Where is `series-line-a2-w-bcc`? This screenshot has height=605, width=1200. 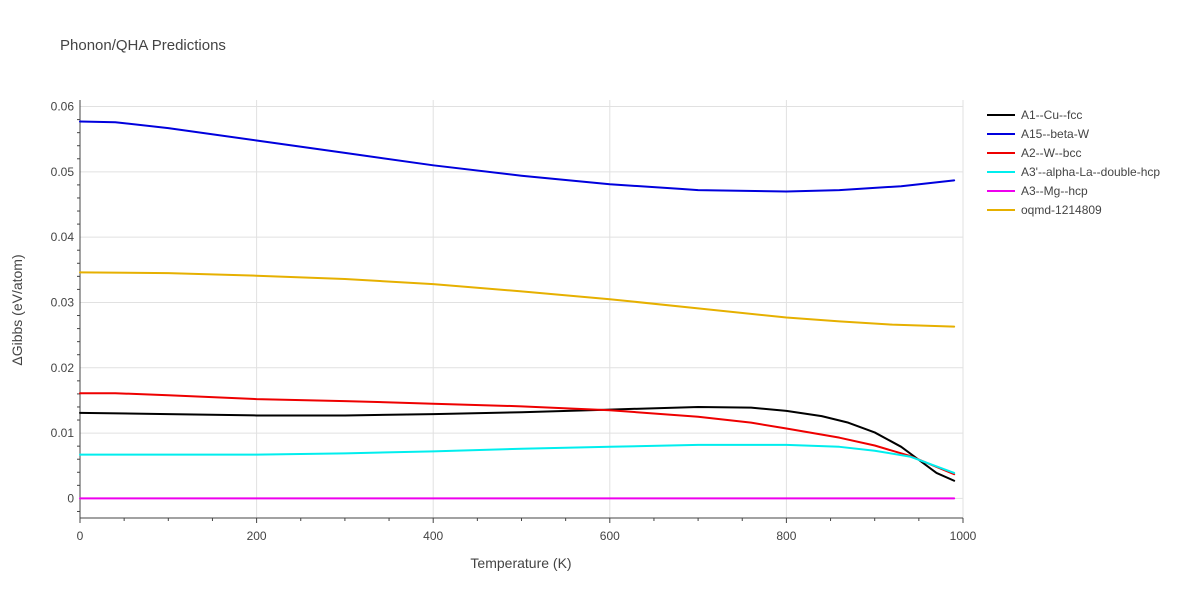 series-line-a2-w-bcc is located at coordinates (517, 434).